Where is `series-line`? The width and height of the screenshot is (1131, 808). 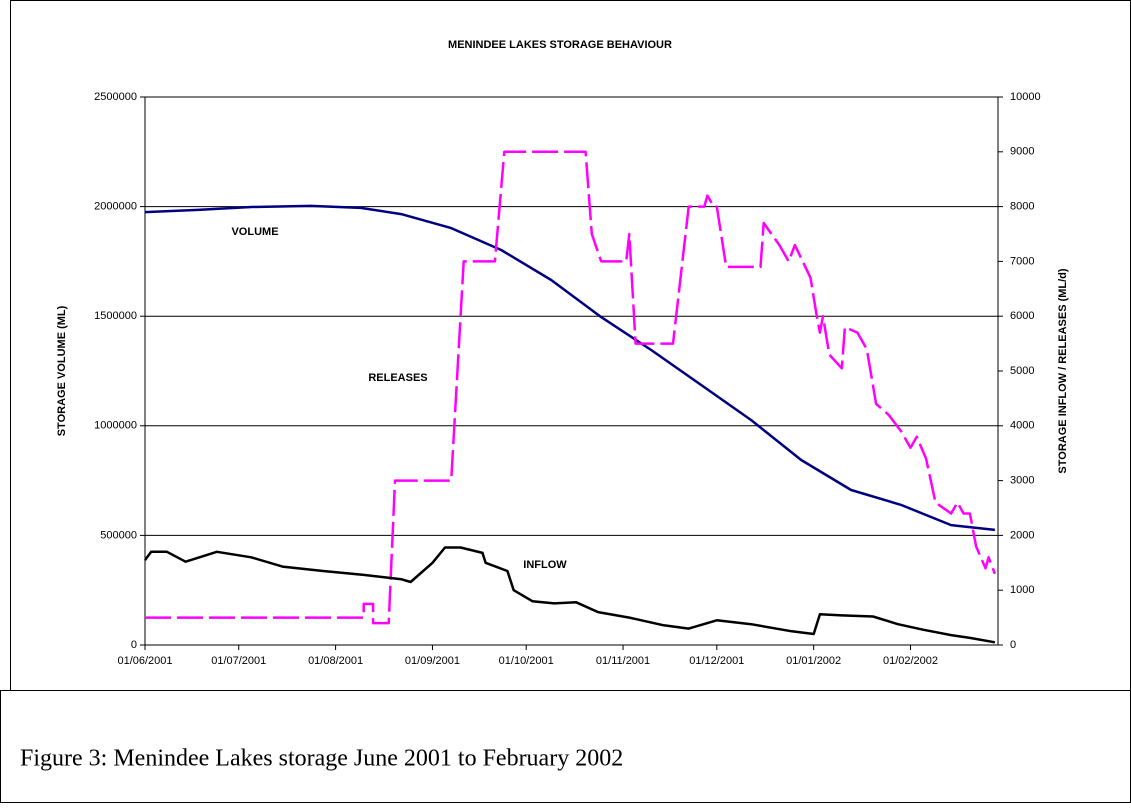
series-line is located at coordinates (569, 595).